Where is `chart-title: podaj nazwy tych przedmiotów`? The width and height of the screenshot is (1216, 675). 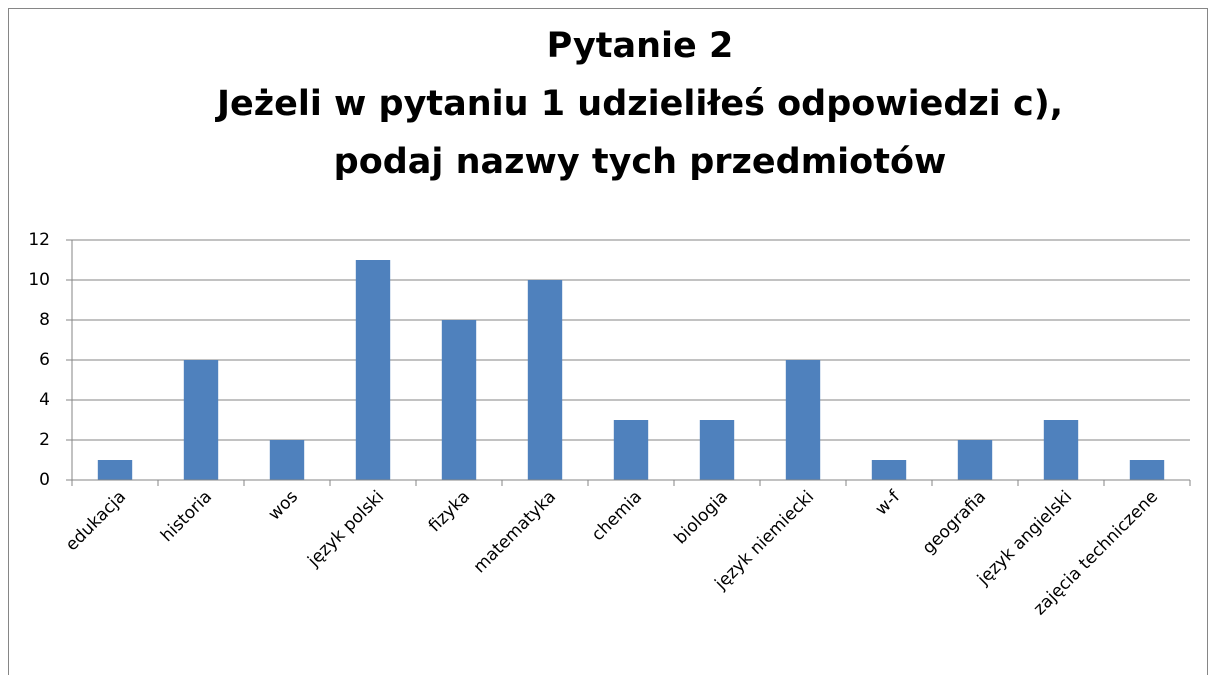
chart-title: podaj nazwy tych przedmiotów is located at coordinates (640, 162).